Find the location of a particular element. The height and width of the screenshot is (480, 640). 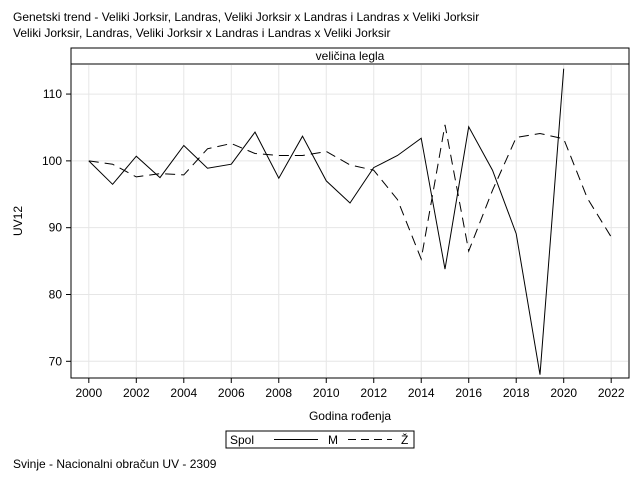

x-tick-label: 2022 is located at coordinates (611, 393).